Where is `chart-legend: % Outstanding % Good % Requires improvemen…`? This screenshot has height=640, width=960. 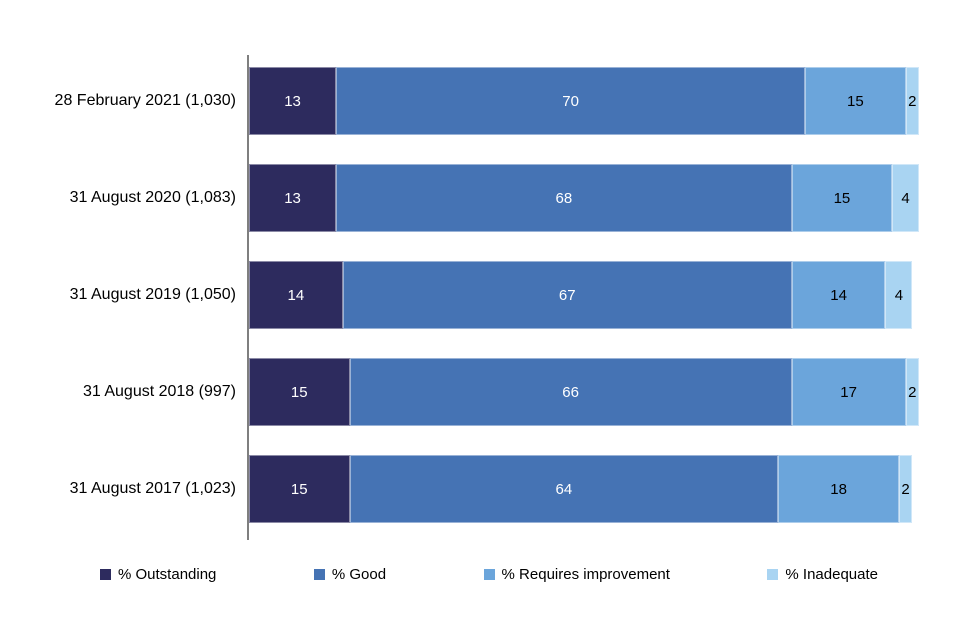 chart-legend: % Outstanding % Good % Requires improvemen… is located at coordinates (489, 574).